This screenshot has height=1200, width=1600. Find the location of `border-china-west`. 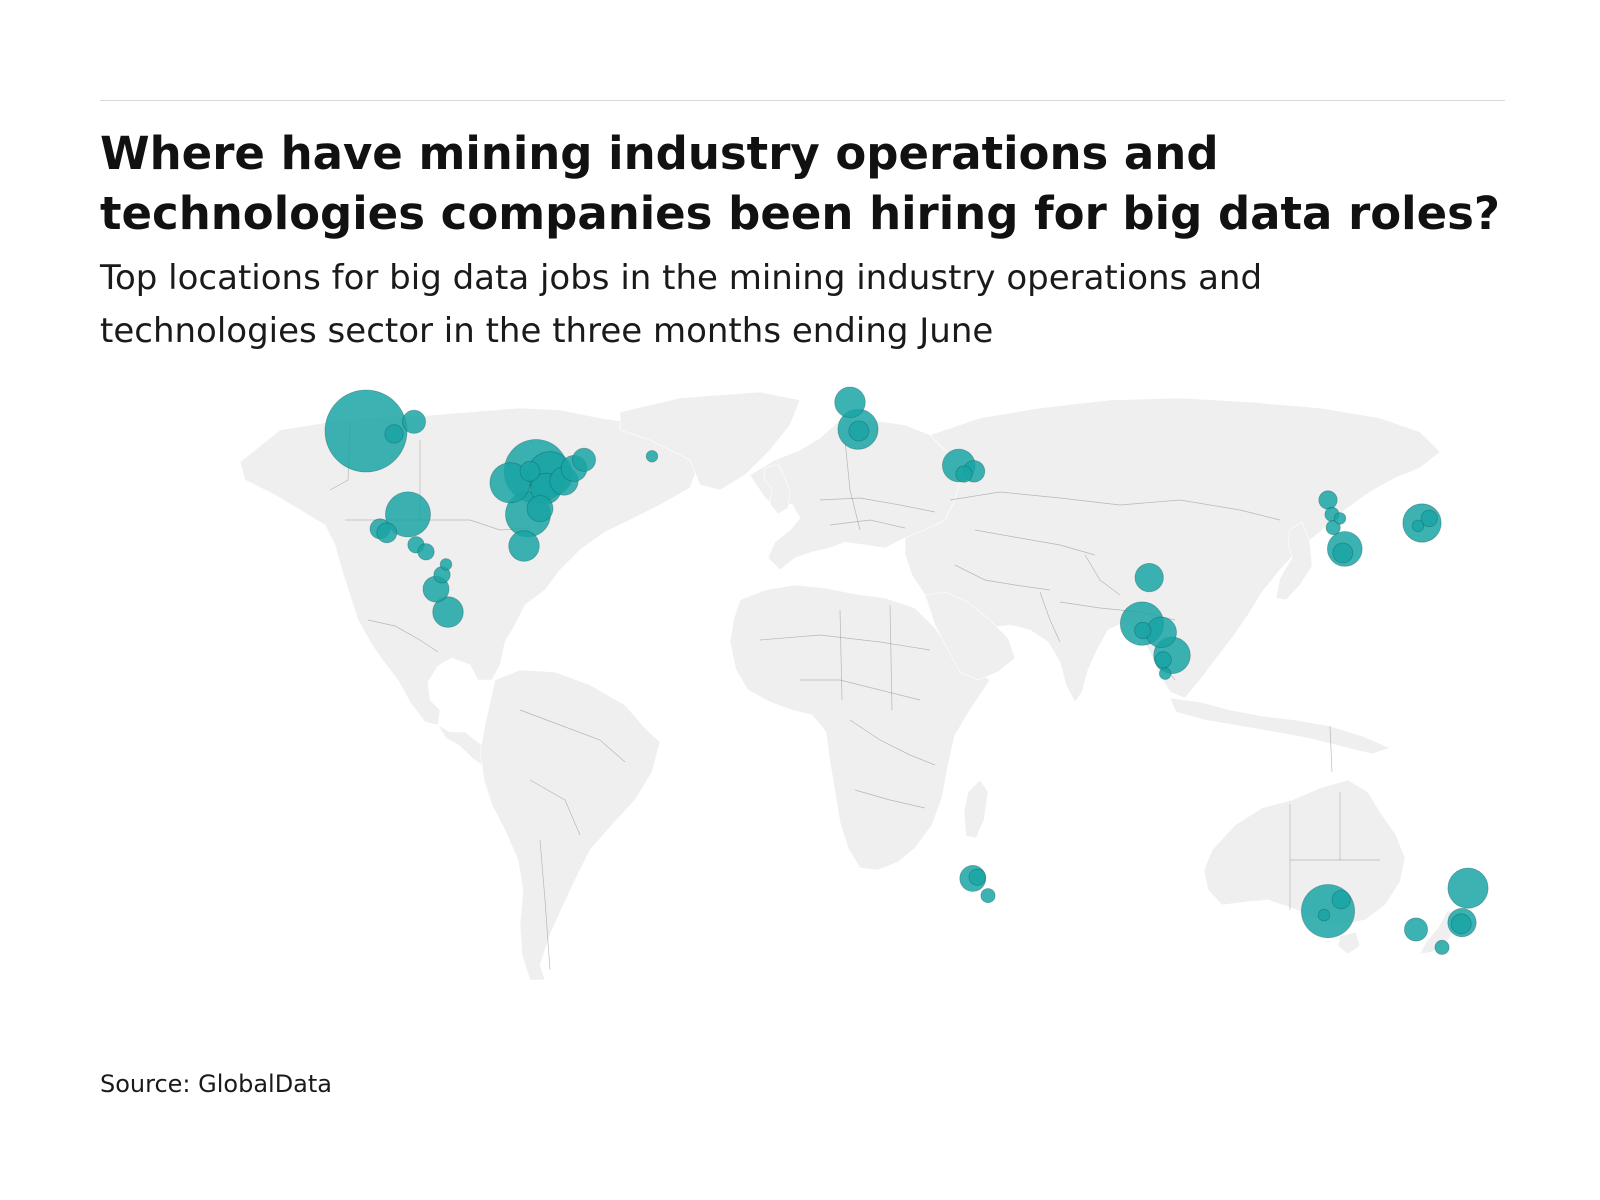

border-china-west is located at coordinates (1102, 575).